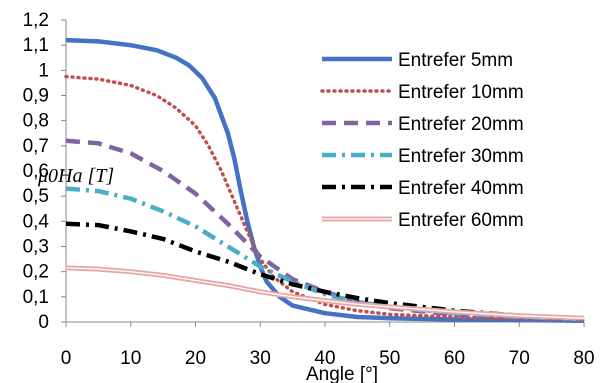 This screenshot has width=606, height=383. I want to click on y-tick-label: 0,5, so click(36, 196).